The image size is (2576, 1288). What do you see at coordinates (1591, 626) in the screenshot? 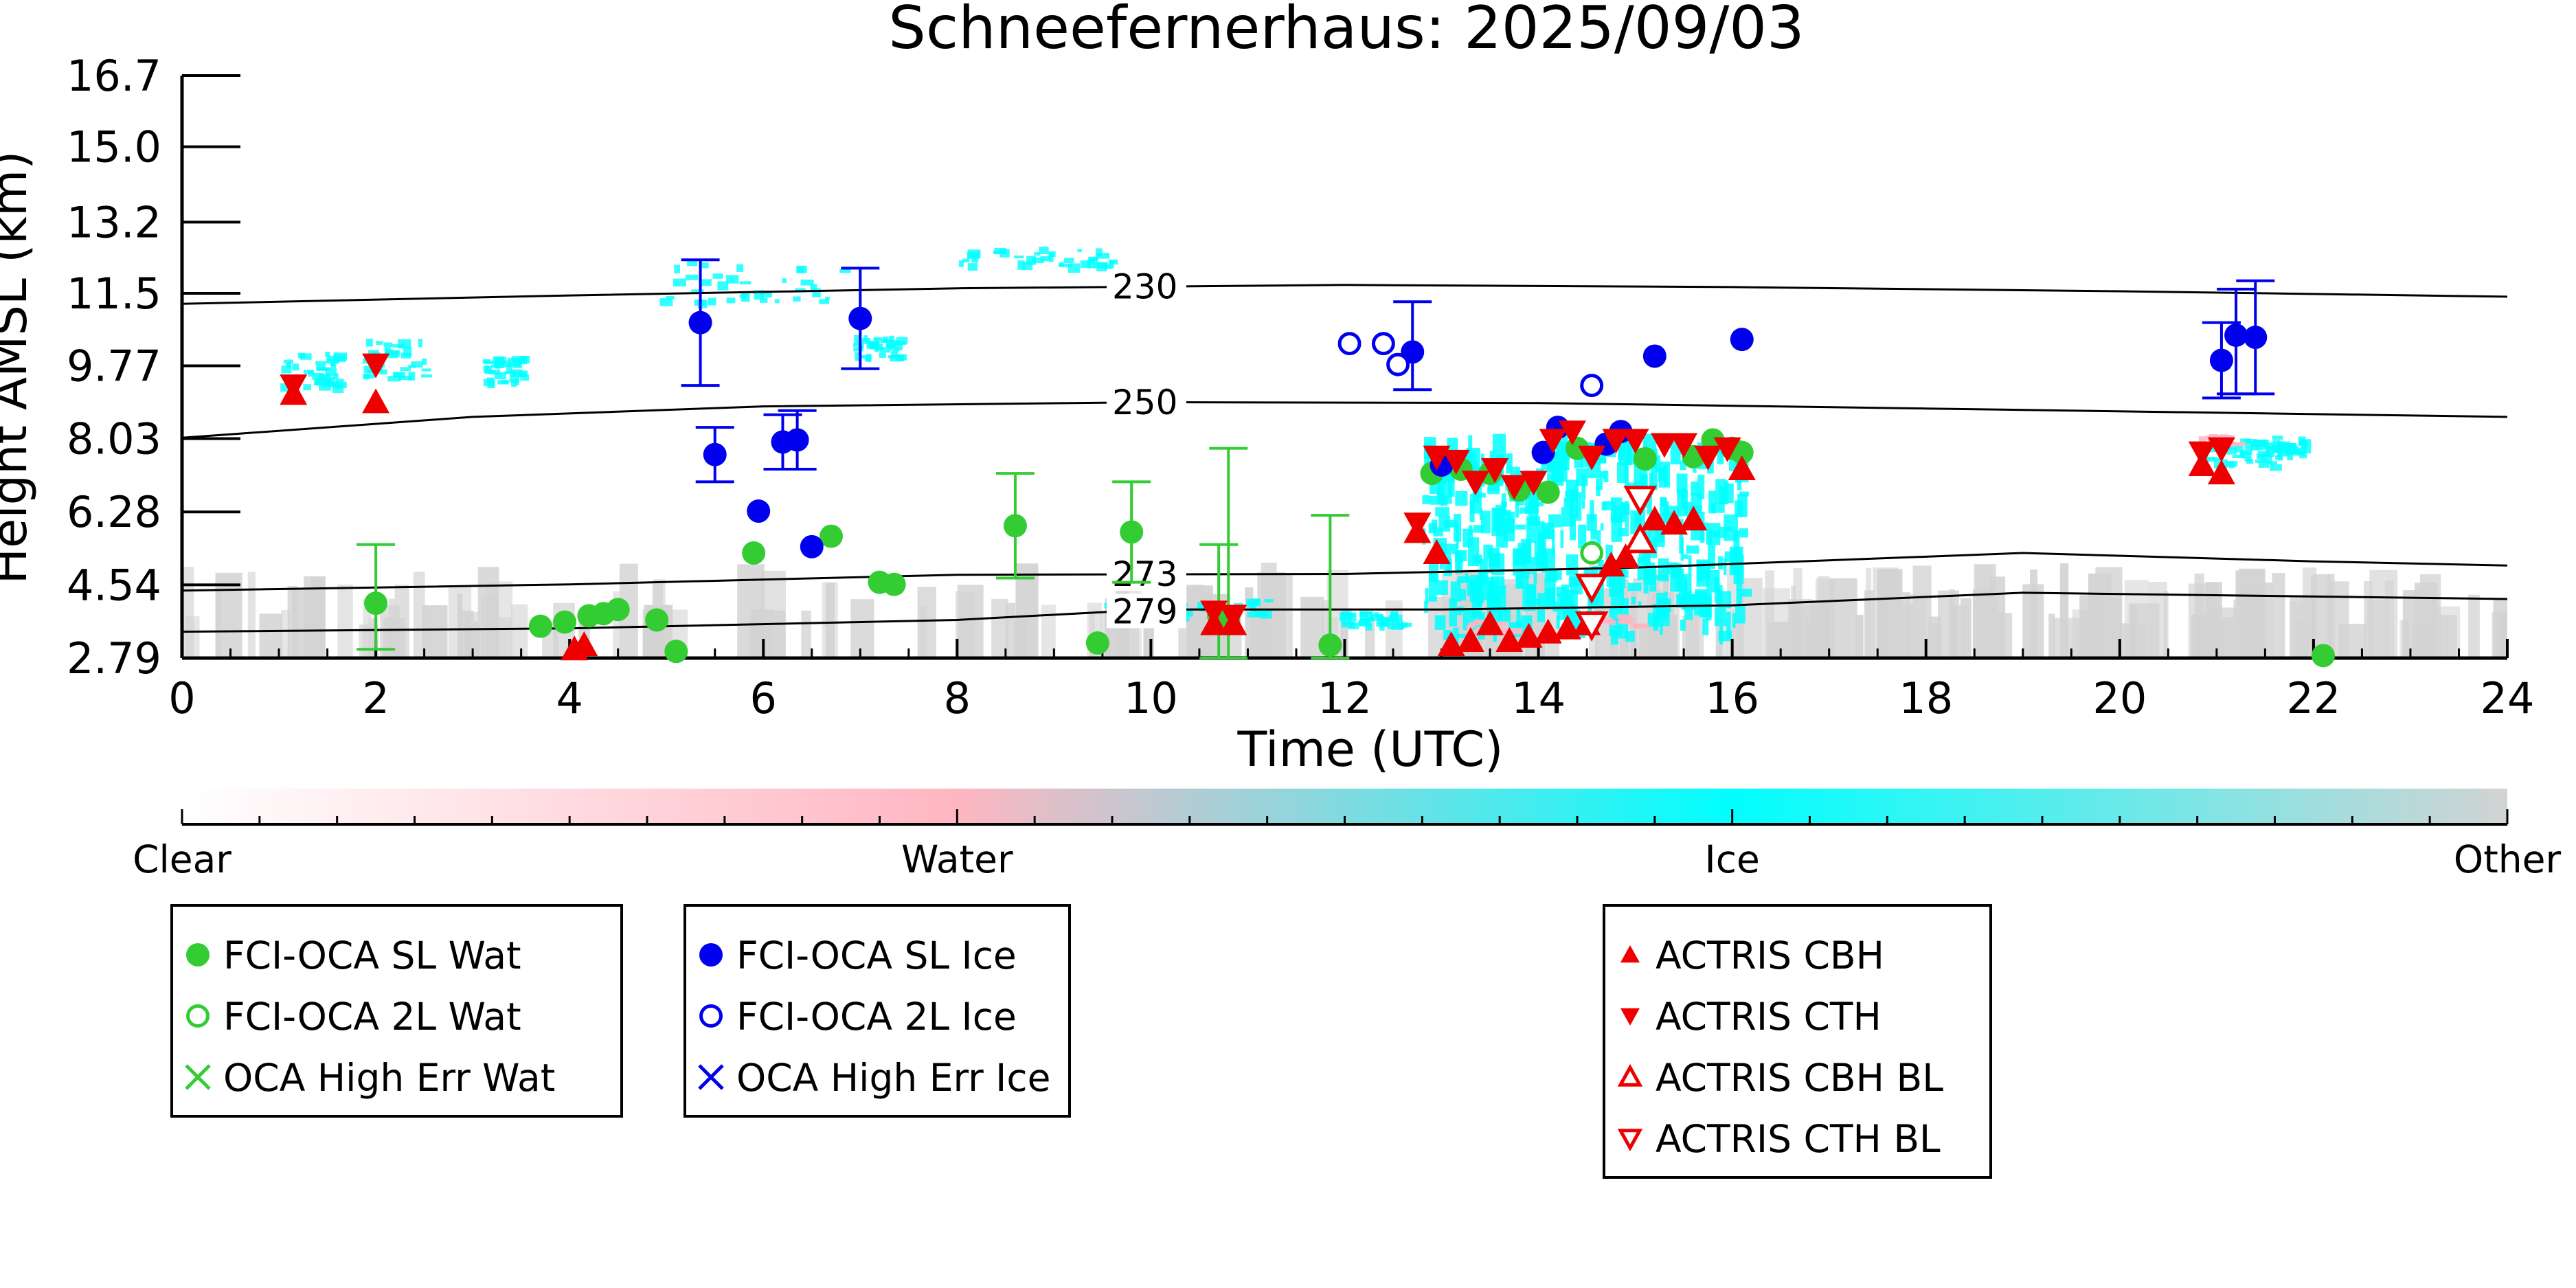
I see `actris-cth-bl-point` at bounding box center [1591, 626].